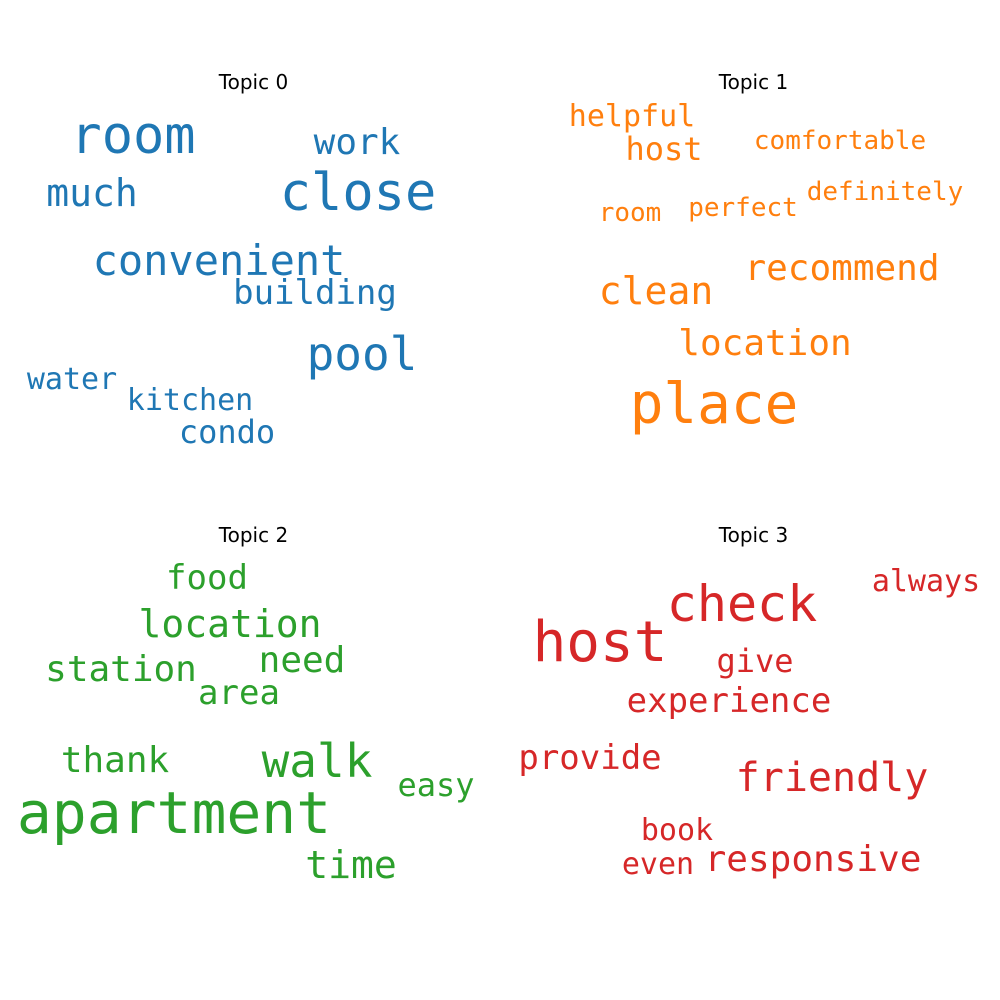 This screenshot has width=1000, height=1000. I want to click on topic-2-title: Topic 2, so click(253, 535).